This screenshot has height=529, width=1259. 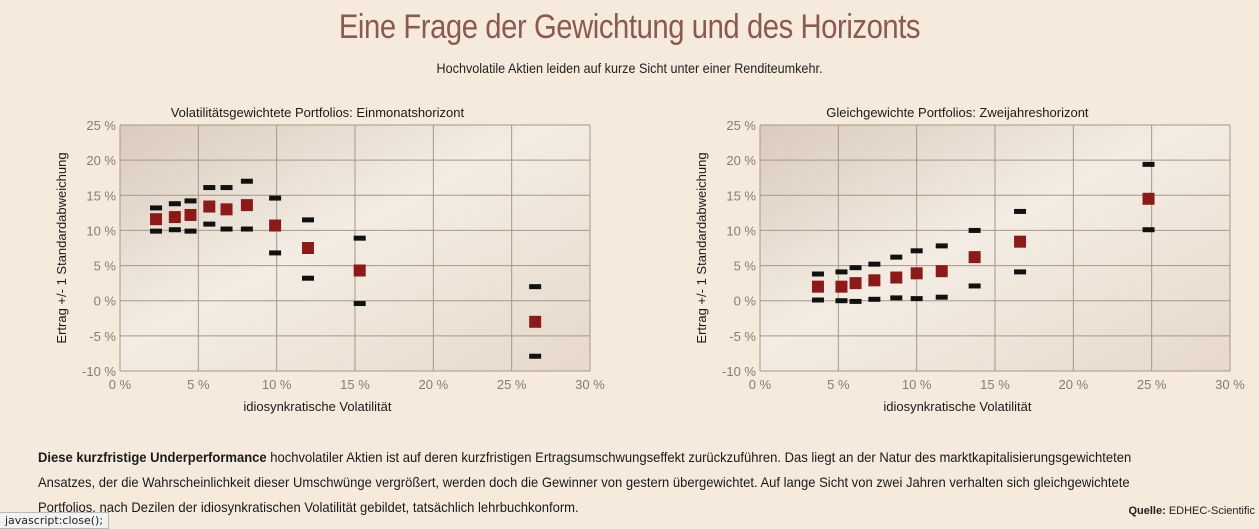 I want to click on source-credit: Quelle: EDHEC-Scientific, so click(x=1191, y=511).